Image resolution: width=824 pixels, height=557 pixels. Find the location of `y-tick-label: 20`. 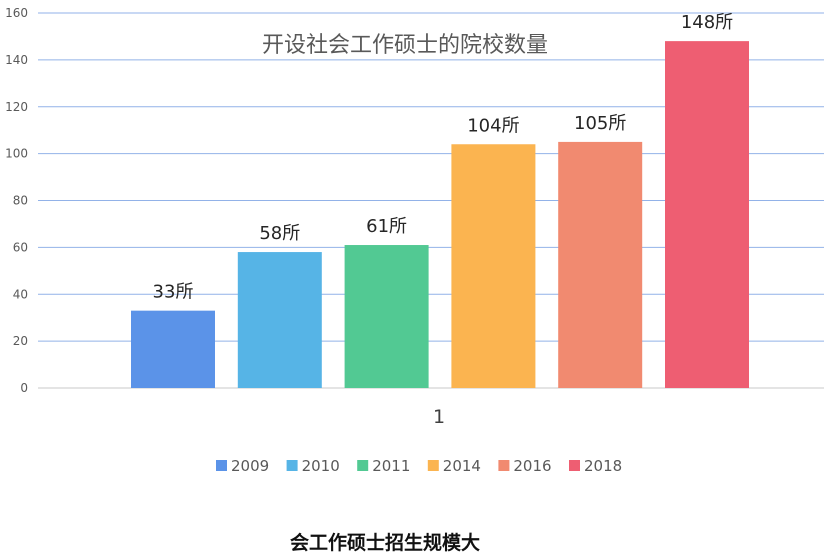

y-tick-label: 20 is located at coordinates (20, 341).